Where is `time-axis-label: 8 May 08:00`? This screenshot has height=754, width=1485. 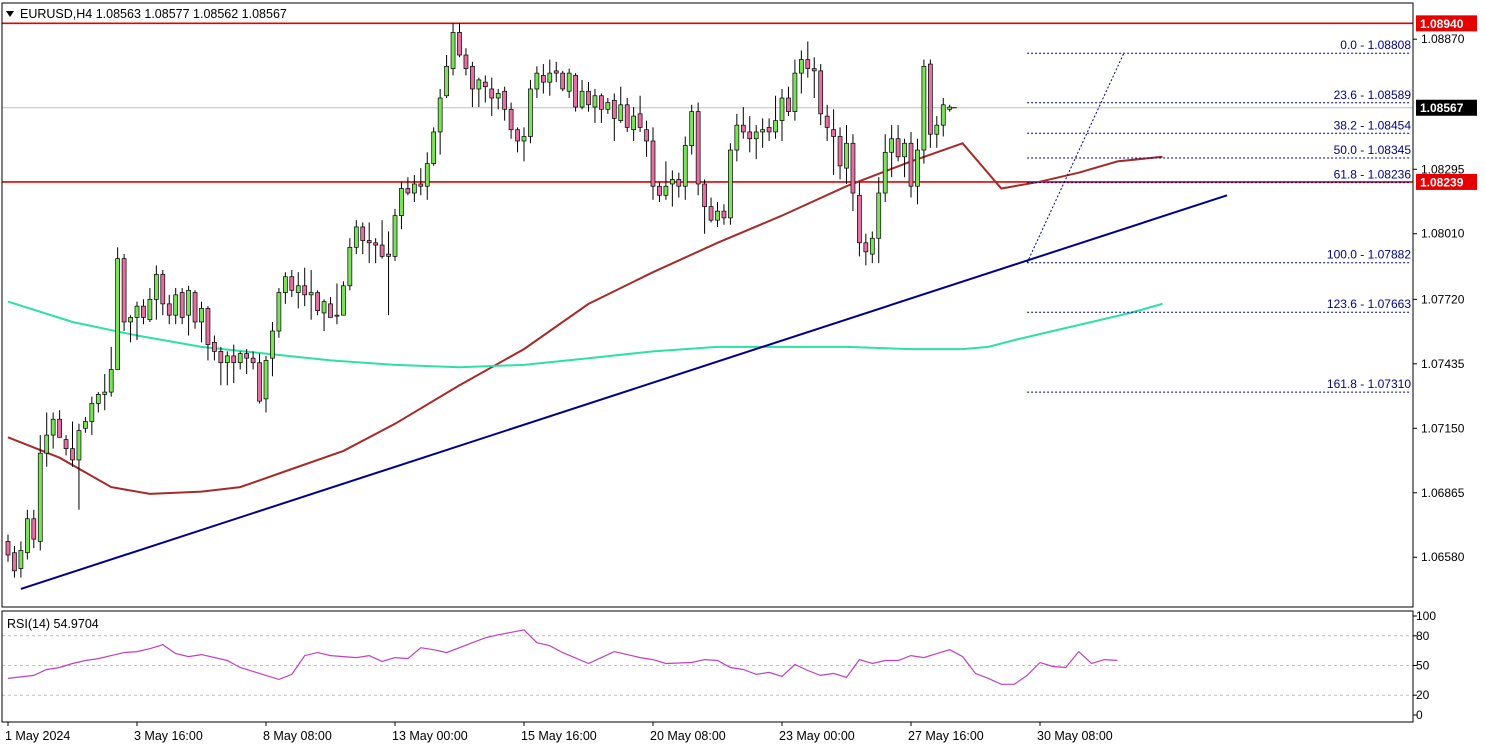
time-axis-label: 8 May 08:00 is located at coordinates (297, 736).